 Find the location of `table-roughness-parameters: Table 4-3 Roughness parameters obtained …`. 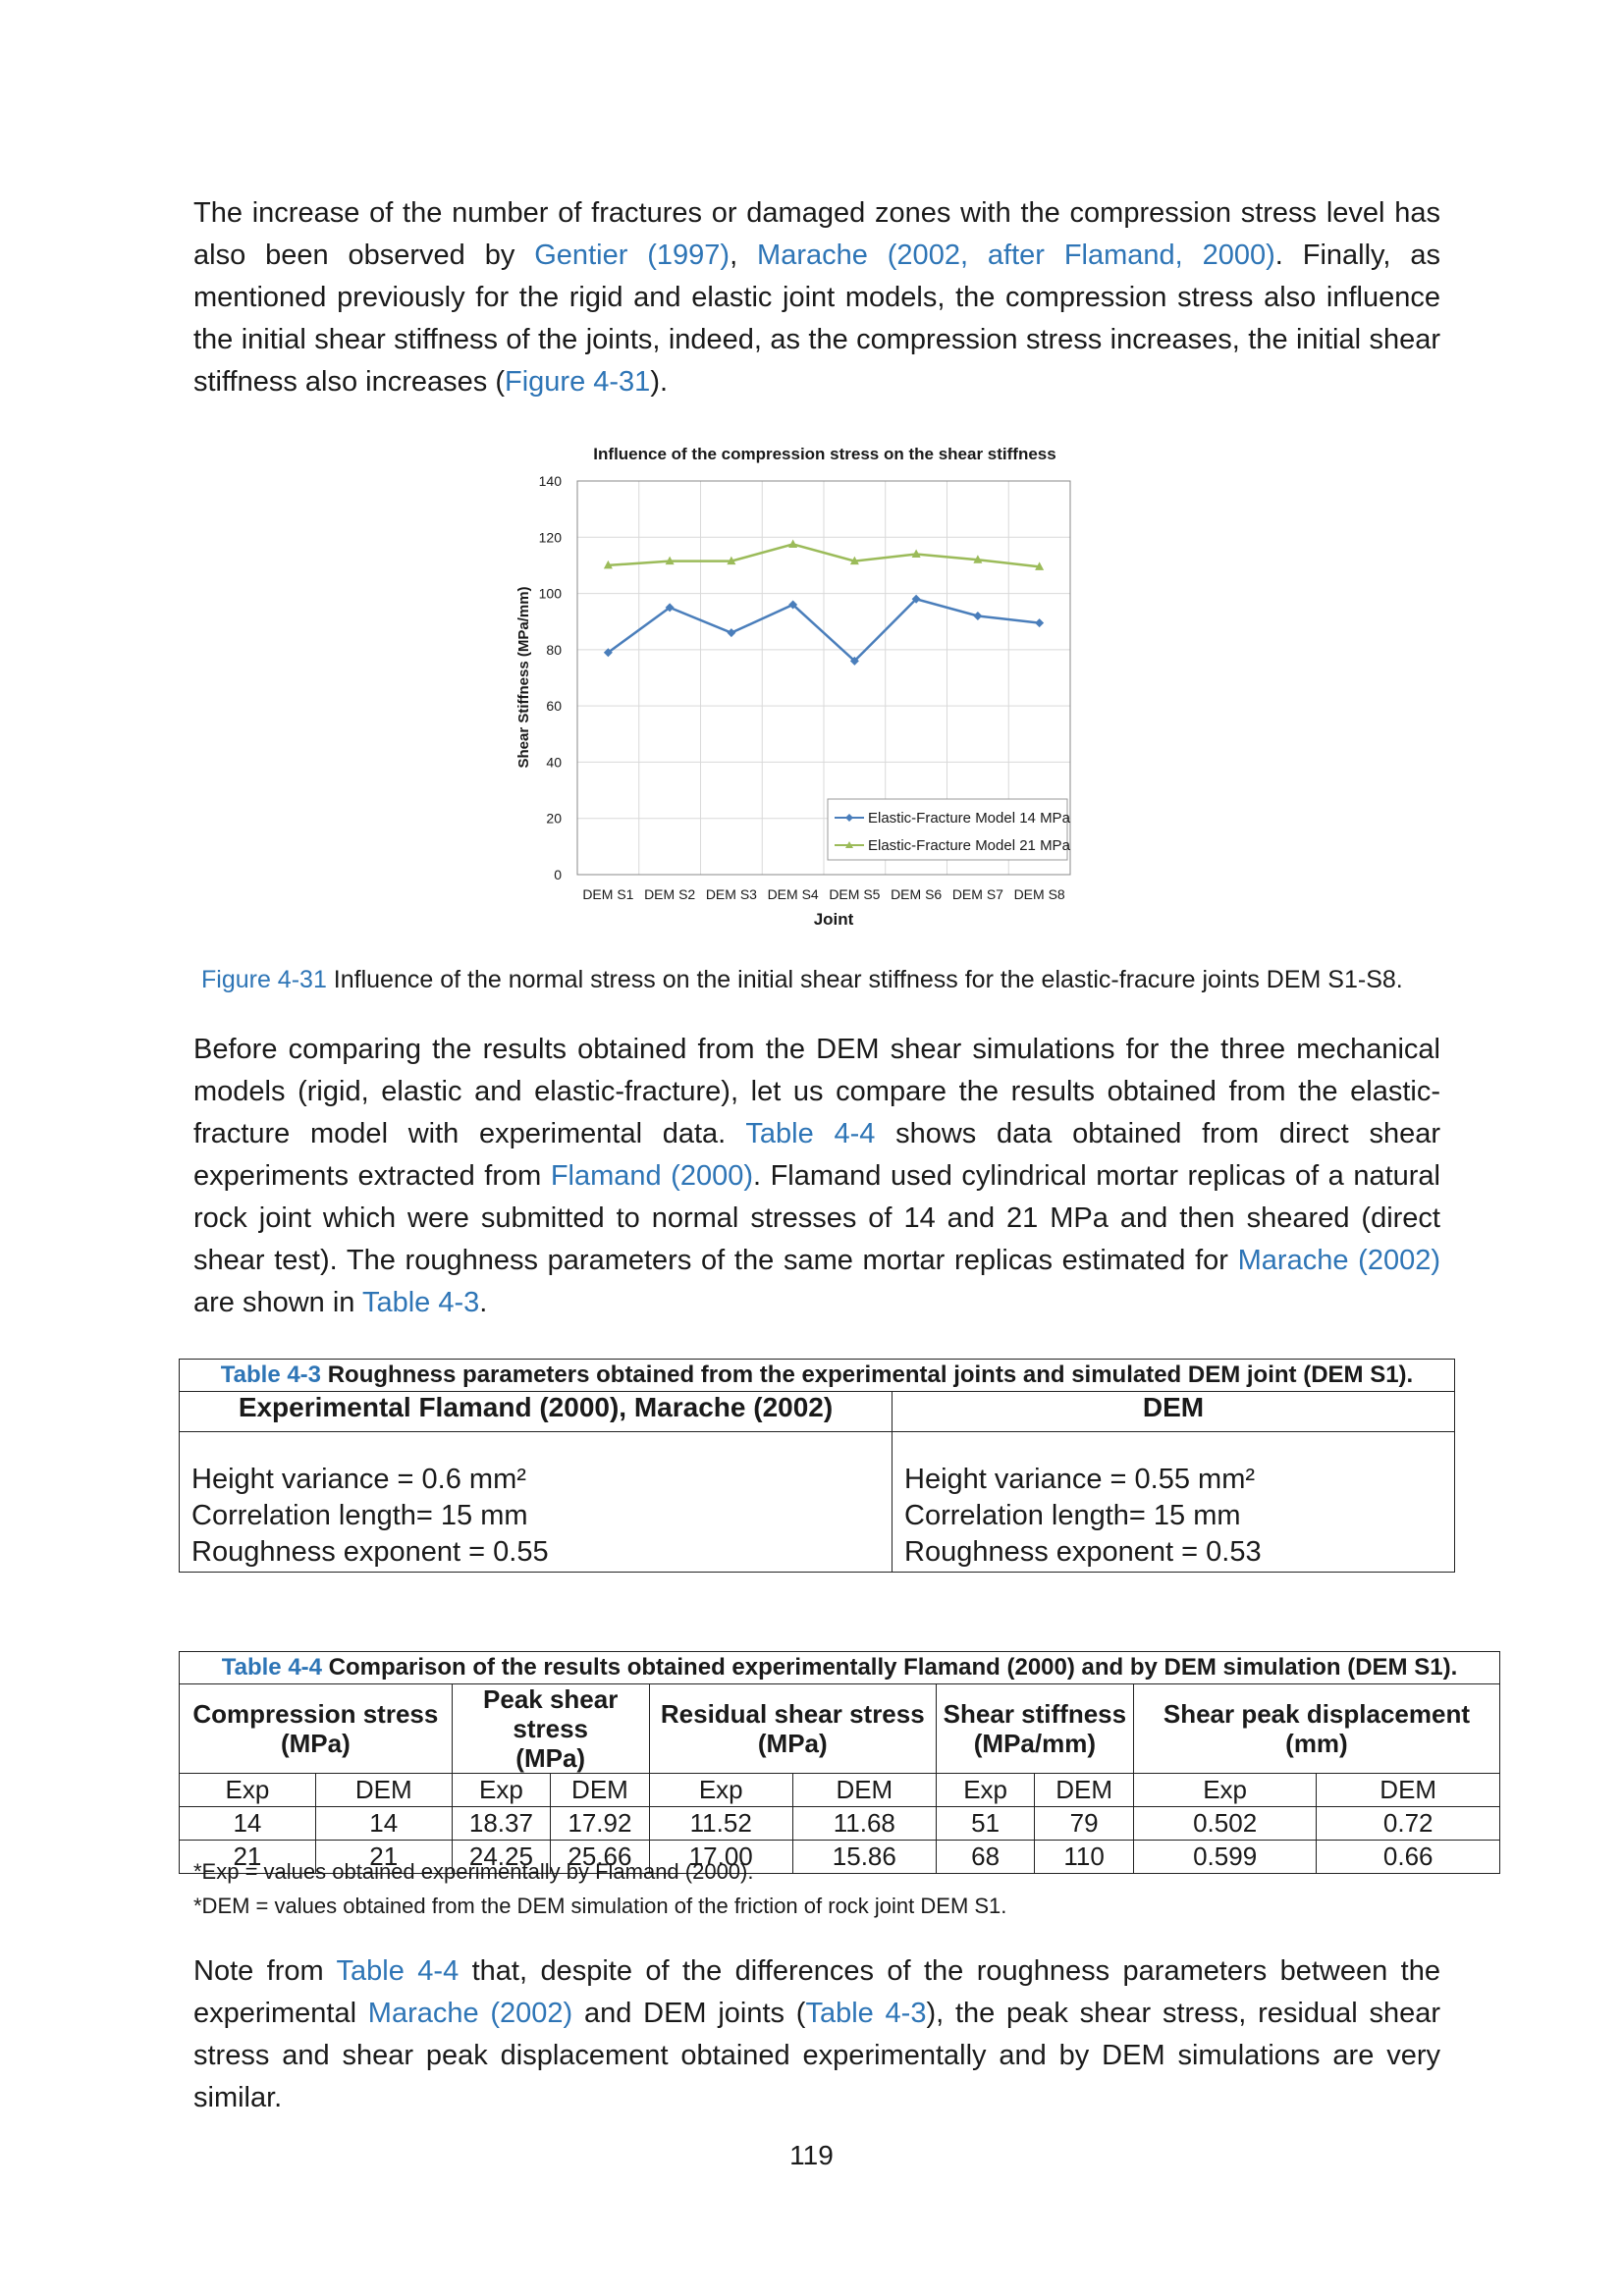

table-roughness-parameters: Table 4-3 Roughness parameters obtained … is located at coordinates (817, 1466).